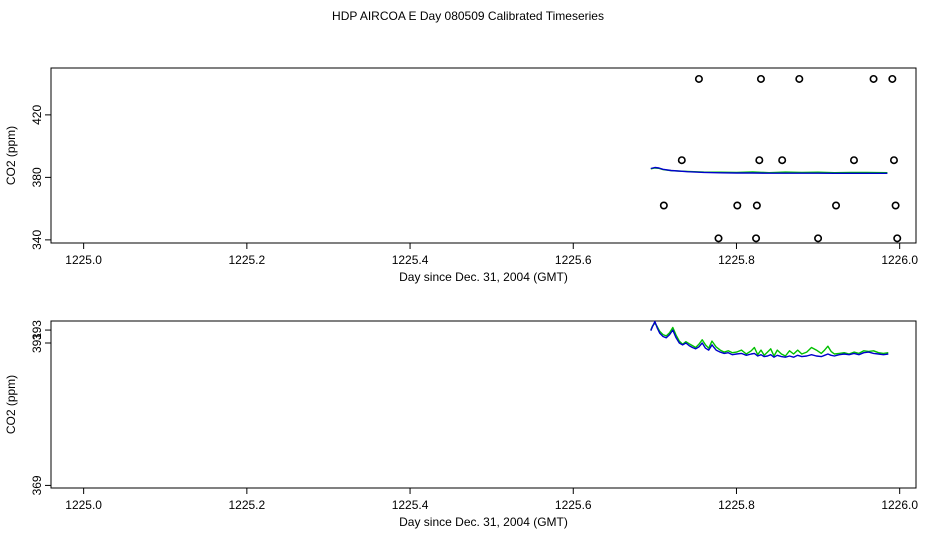 This screenshot has height=540, width=936. Describe the element at coordinates (37, 240) in the screenshot. I see `y-tick-label: 340` at that location.